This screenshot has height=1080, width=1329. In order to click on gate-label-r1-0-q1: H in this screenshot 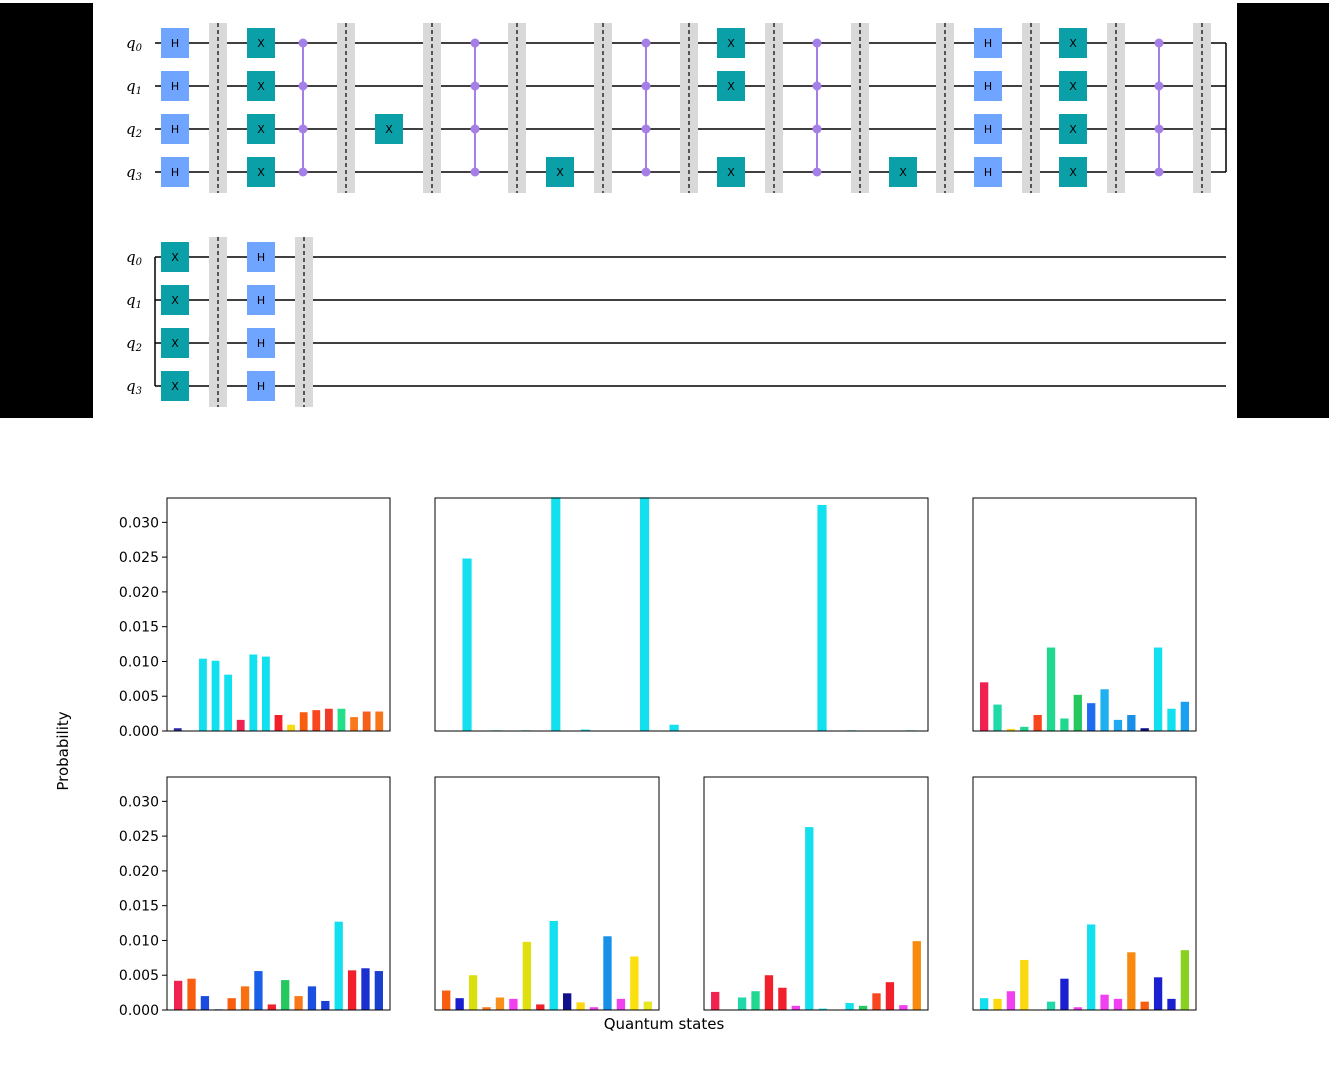, I will do `click(175, 86)`.